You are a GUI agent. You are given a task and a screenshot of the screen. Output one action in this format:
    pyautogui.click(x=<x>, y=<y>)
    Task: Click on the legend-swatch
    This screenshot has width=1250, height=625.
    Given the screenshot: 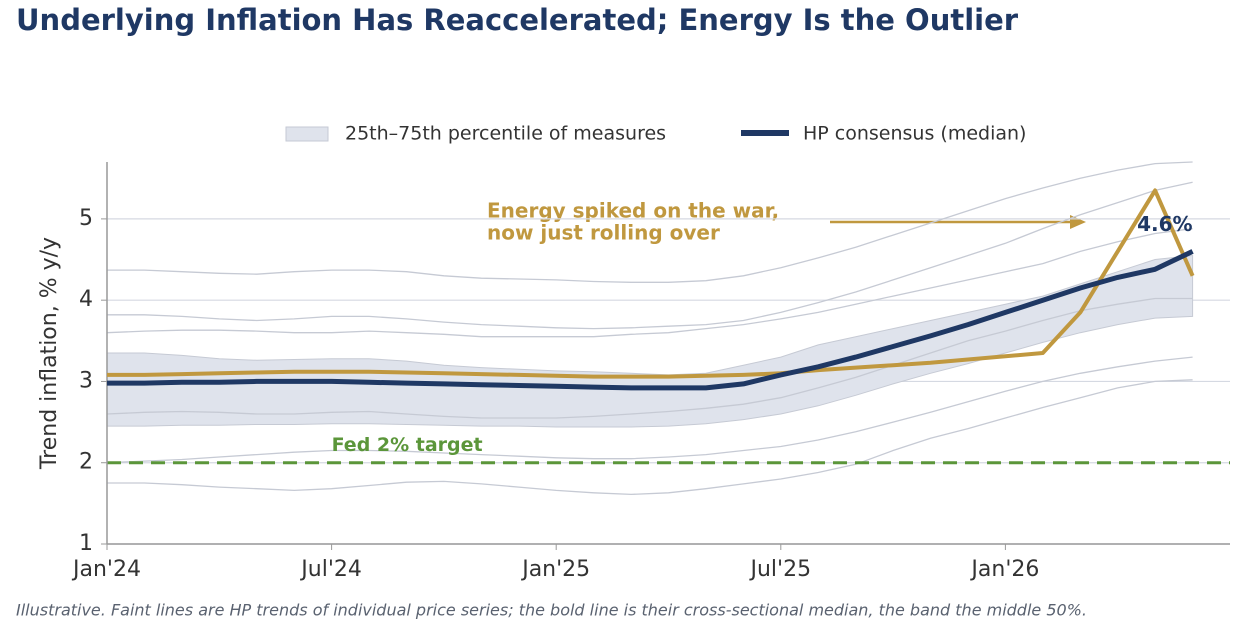 What is the action you would take?
    pyautogui.click(x=307, y=134)
    